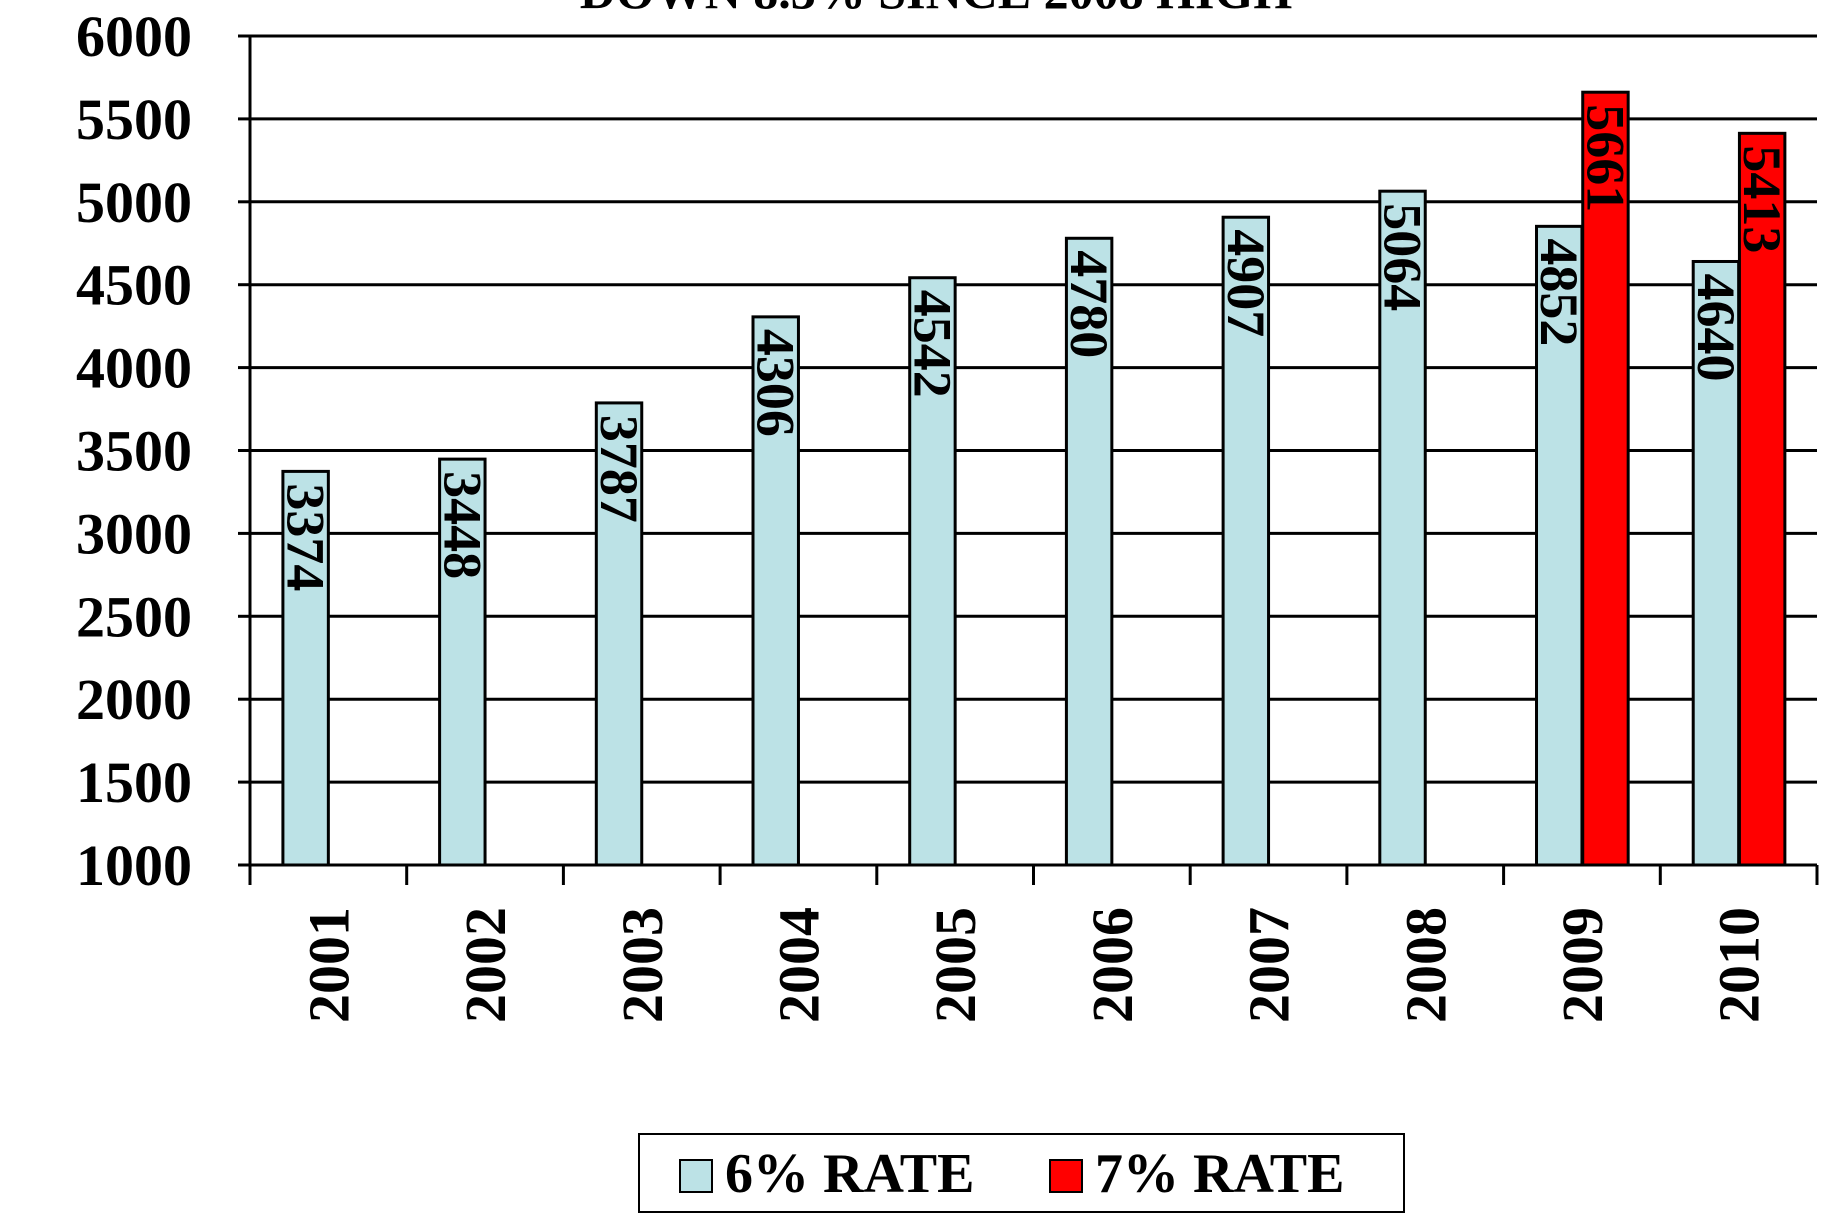  I want to click on data-label: 4852, so click(1559, 292).